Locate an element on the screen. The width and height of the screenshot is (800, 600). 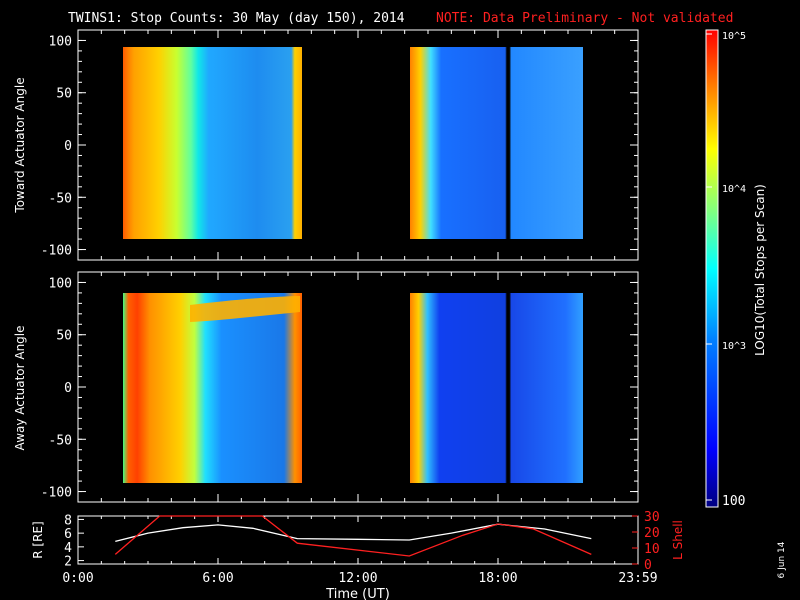
y-axis-label: Away Actuator Angle is located at coordinates (20, 387).